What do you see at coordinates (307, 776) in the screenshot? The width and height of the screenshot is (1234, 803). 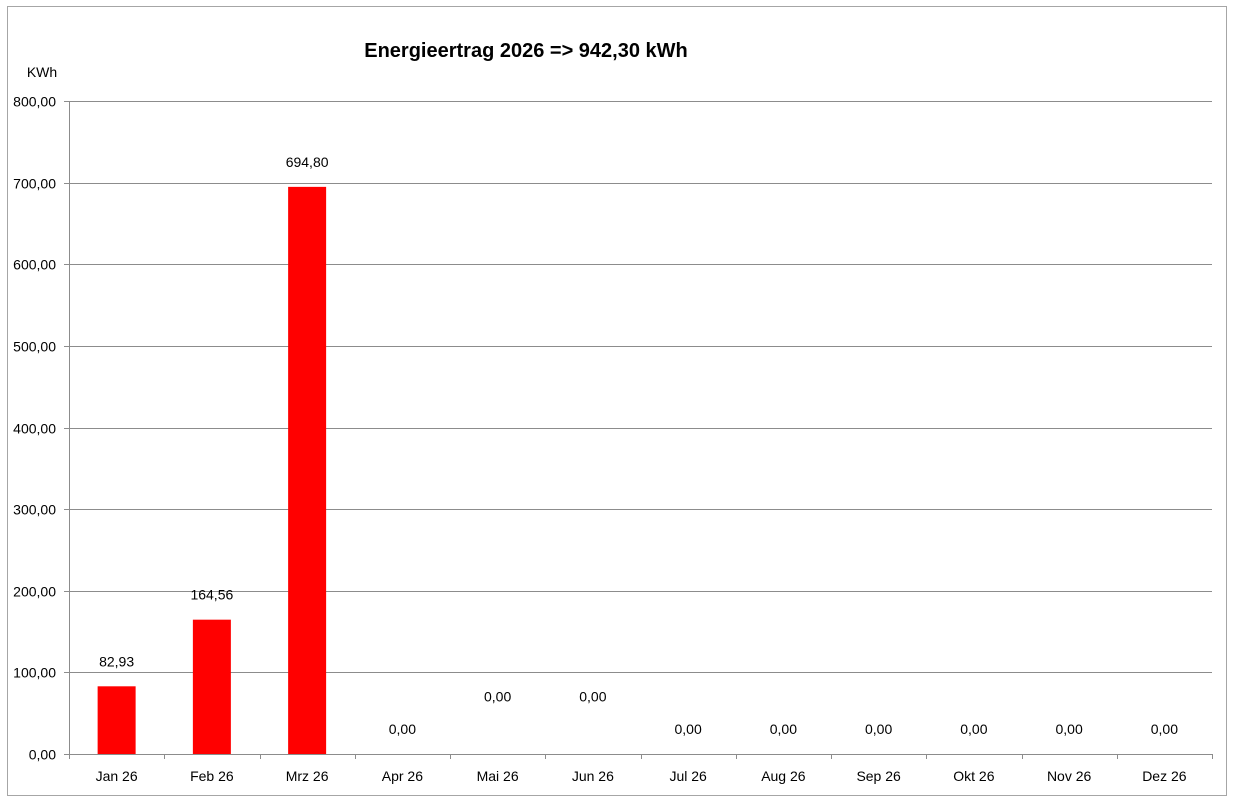 I see `x-tick-label: Mrz 26` at bounding box center [307, 776].